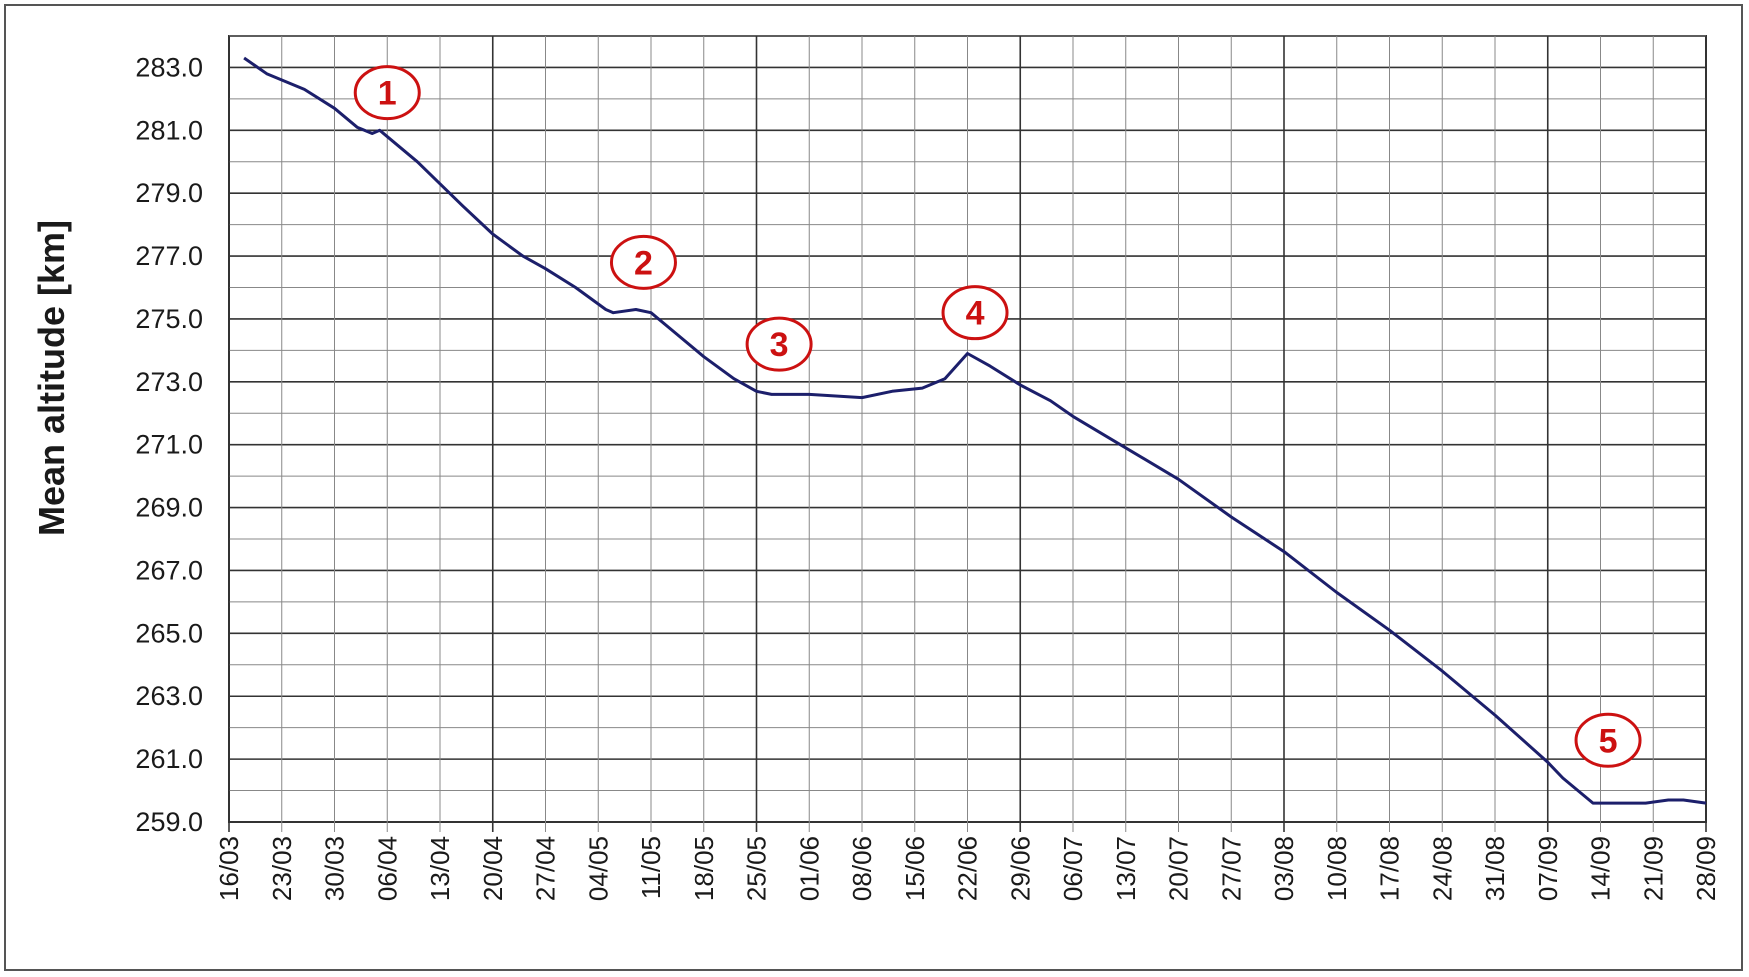 The height and width of the screenshot is (977, 1749). What do you see at coordinates (169, 130) in the screenshot?
I see `y-tick-label: 281.0` at bounding box center [169, 130].